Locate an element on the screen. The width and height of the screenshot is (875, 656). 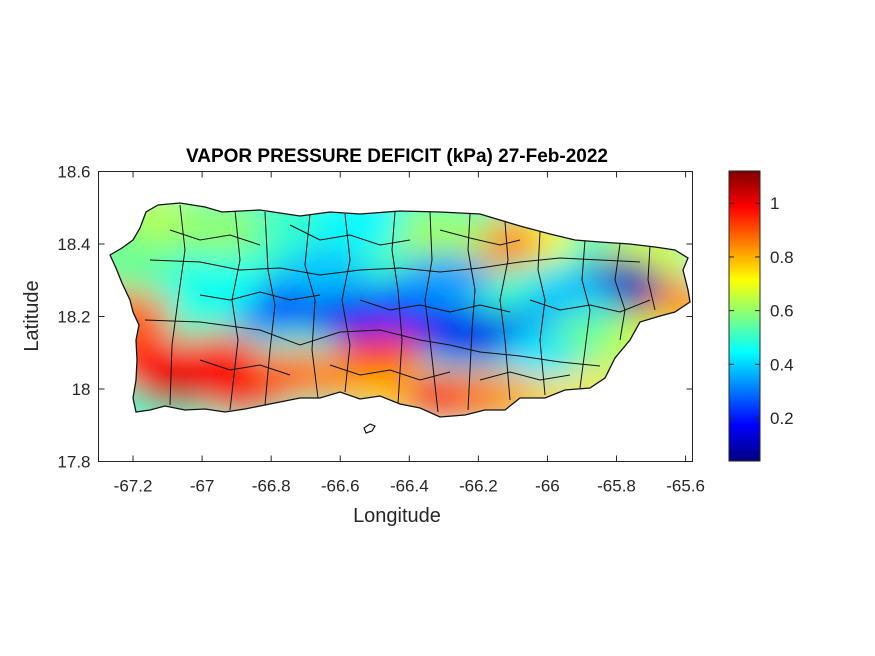
colorbar-tick-label-1: 0.4 is located at coordinates (782, 364).